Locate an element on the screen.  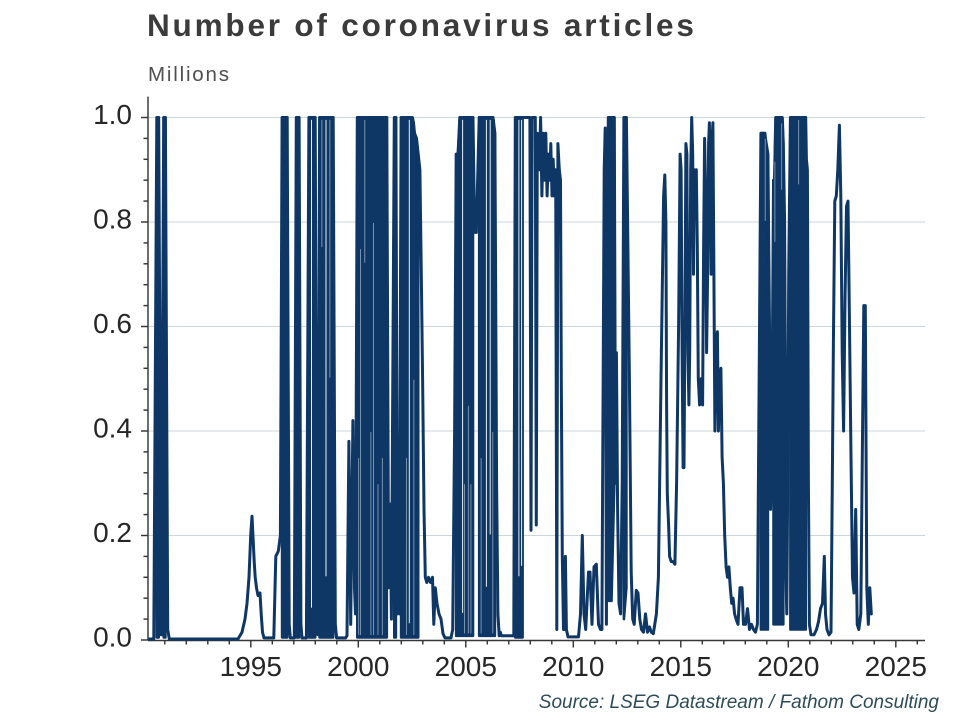
svg-text: Millions is located at coordinates (189, 74).